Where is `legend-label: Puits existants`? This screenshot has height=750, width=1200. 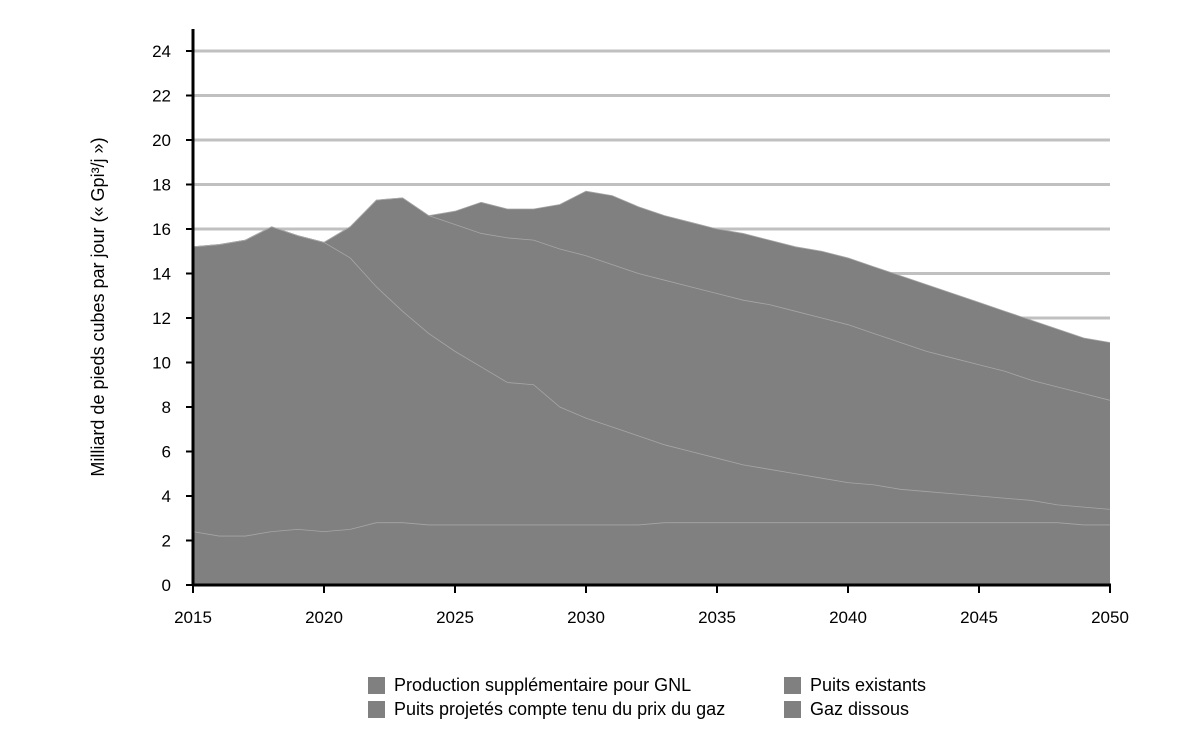
legend-label: Puits existants is located at coordinates (868, 685).